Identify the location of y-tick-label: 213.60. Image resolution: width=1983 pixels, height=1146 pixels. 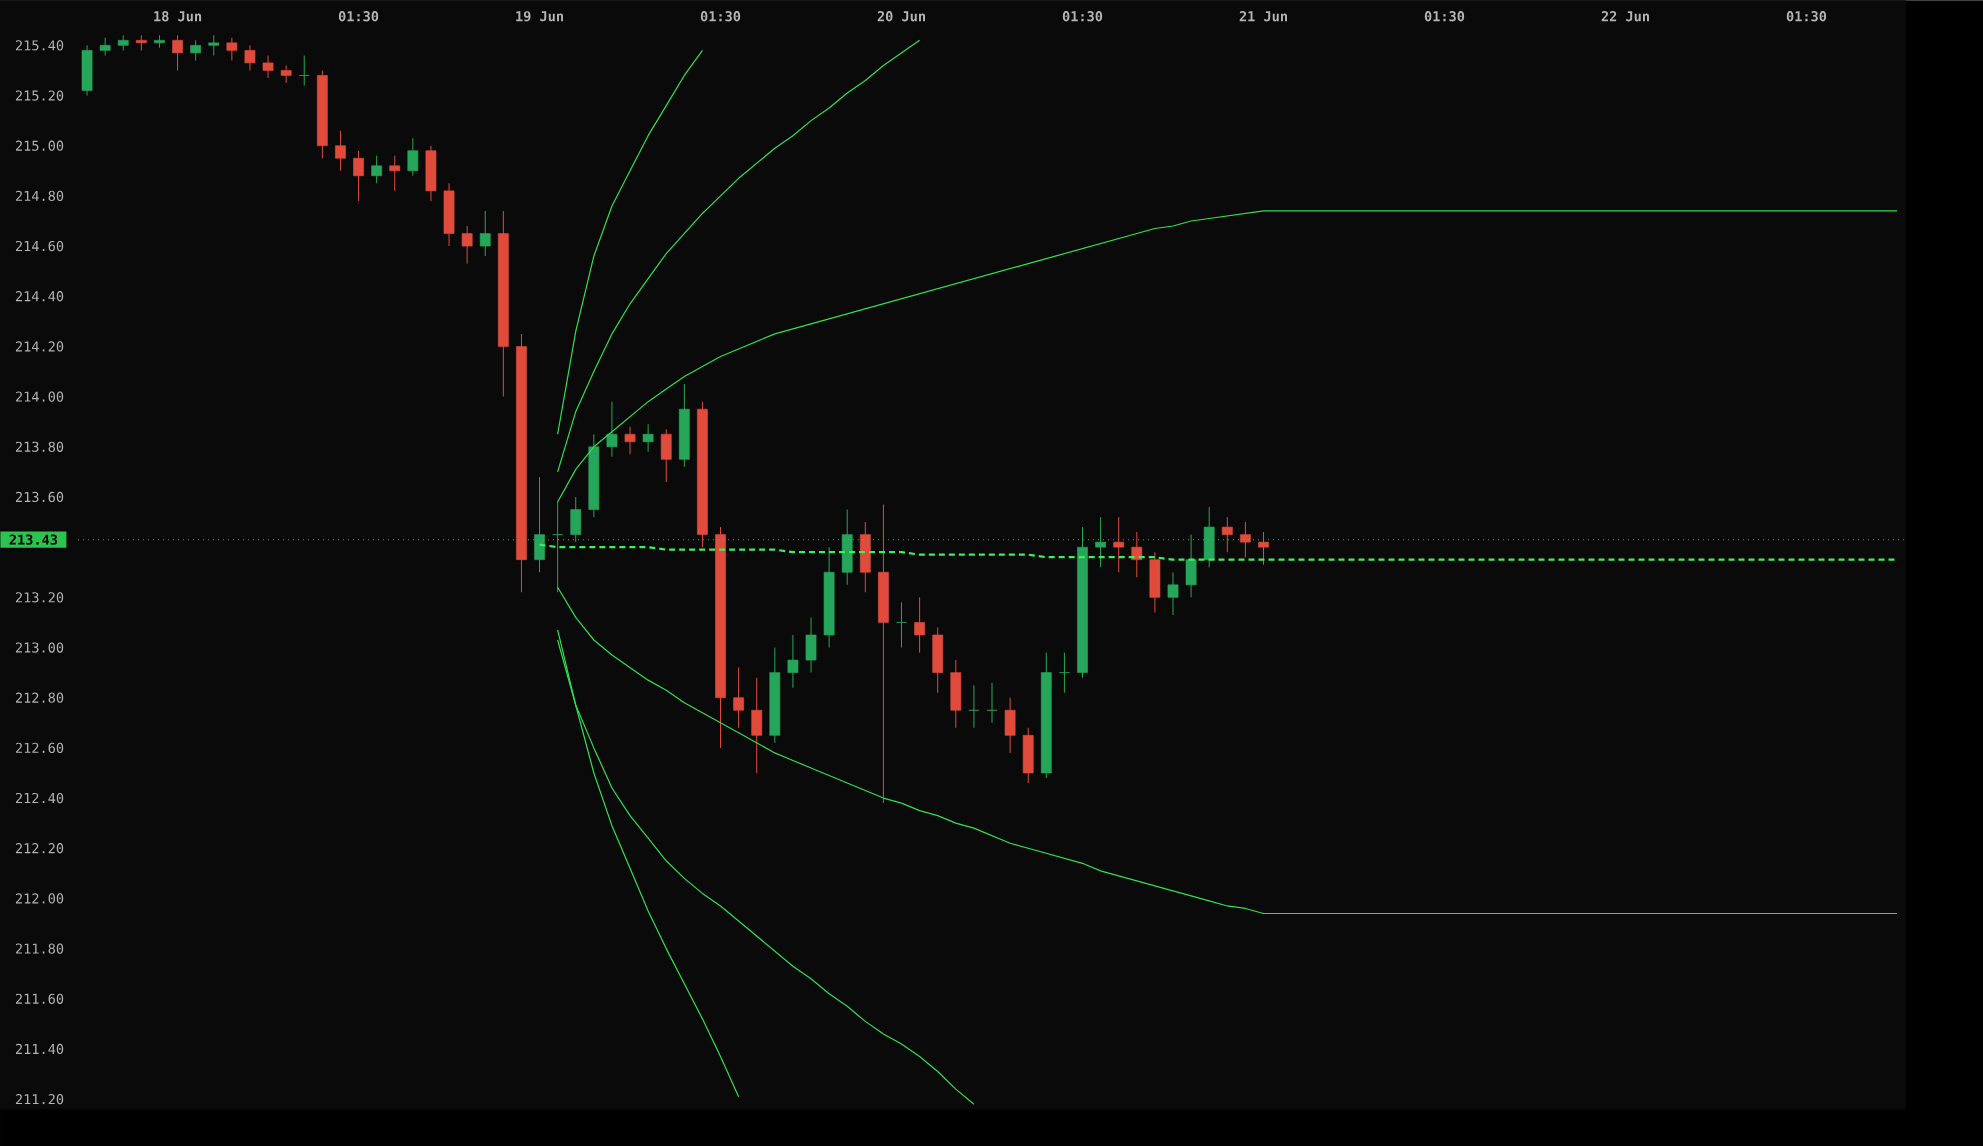
(39, 497).